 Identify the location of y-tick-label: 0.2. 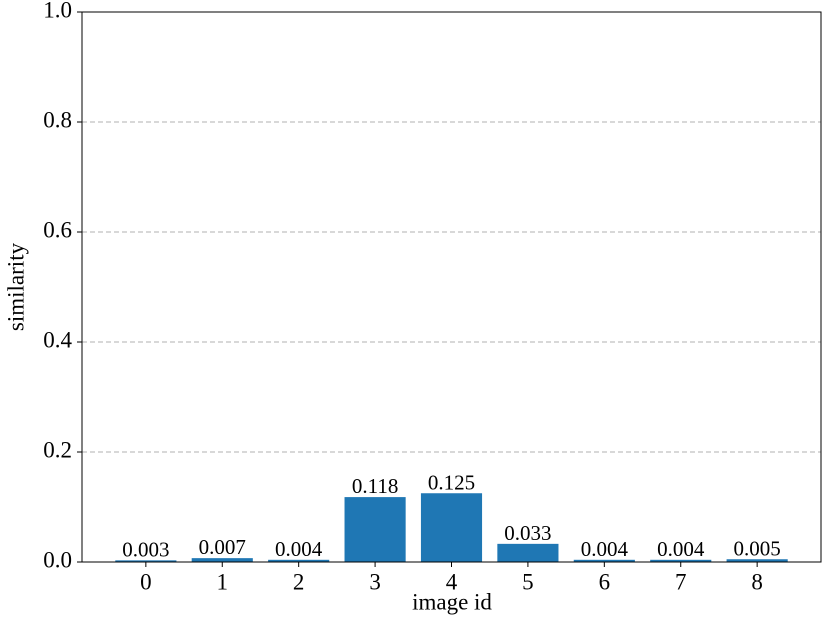
(57, 449).